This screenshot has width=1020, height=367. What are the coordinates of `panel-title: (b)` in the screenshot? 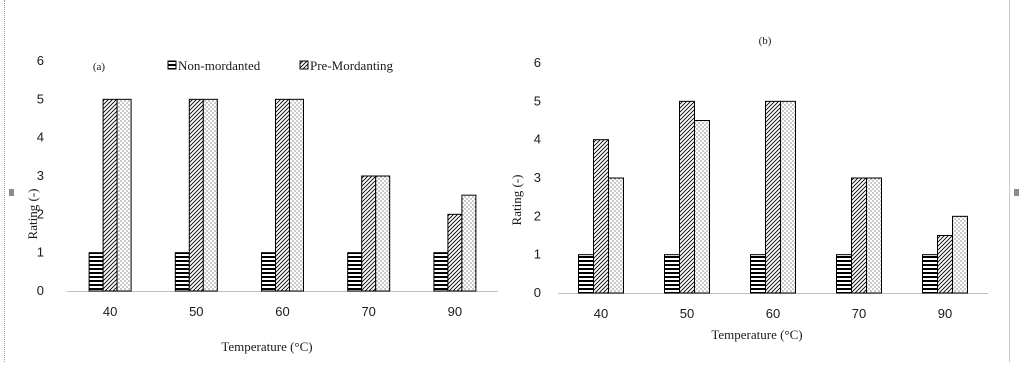 It's located at (765, 41).